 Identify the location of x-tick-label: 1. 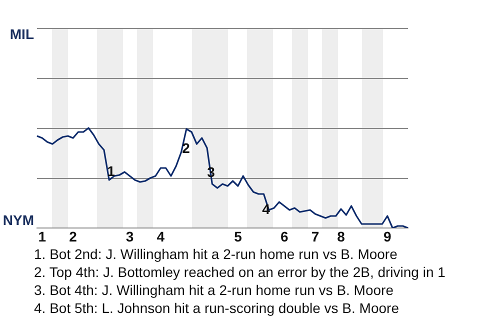
(42, 236).